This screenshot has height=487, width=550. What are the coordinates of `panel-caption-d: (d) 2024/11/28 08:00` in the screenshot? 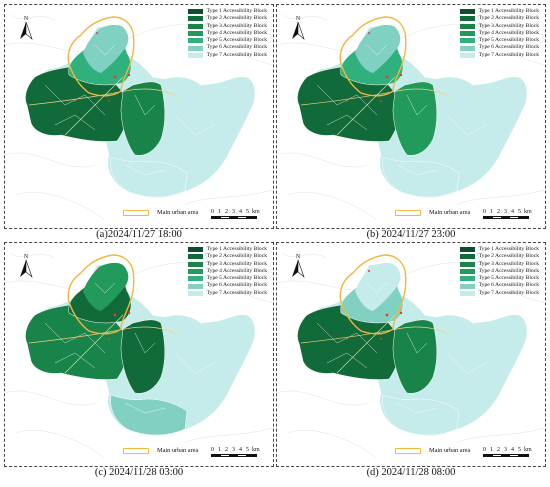 It's located at (411, 472).